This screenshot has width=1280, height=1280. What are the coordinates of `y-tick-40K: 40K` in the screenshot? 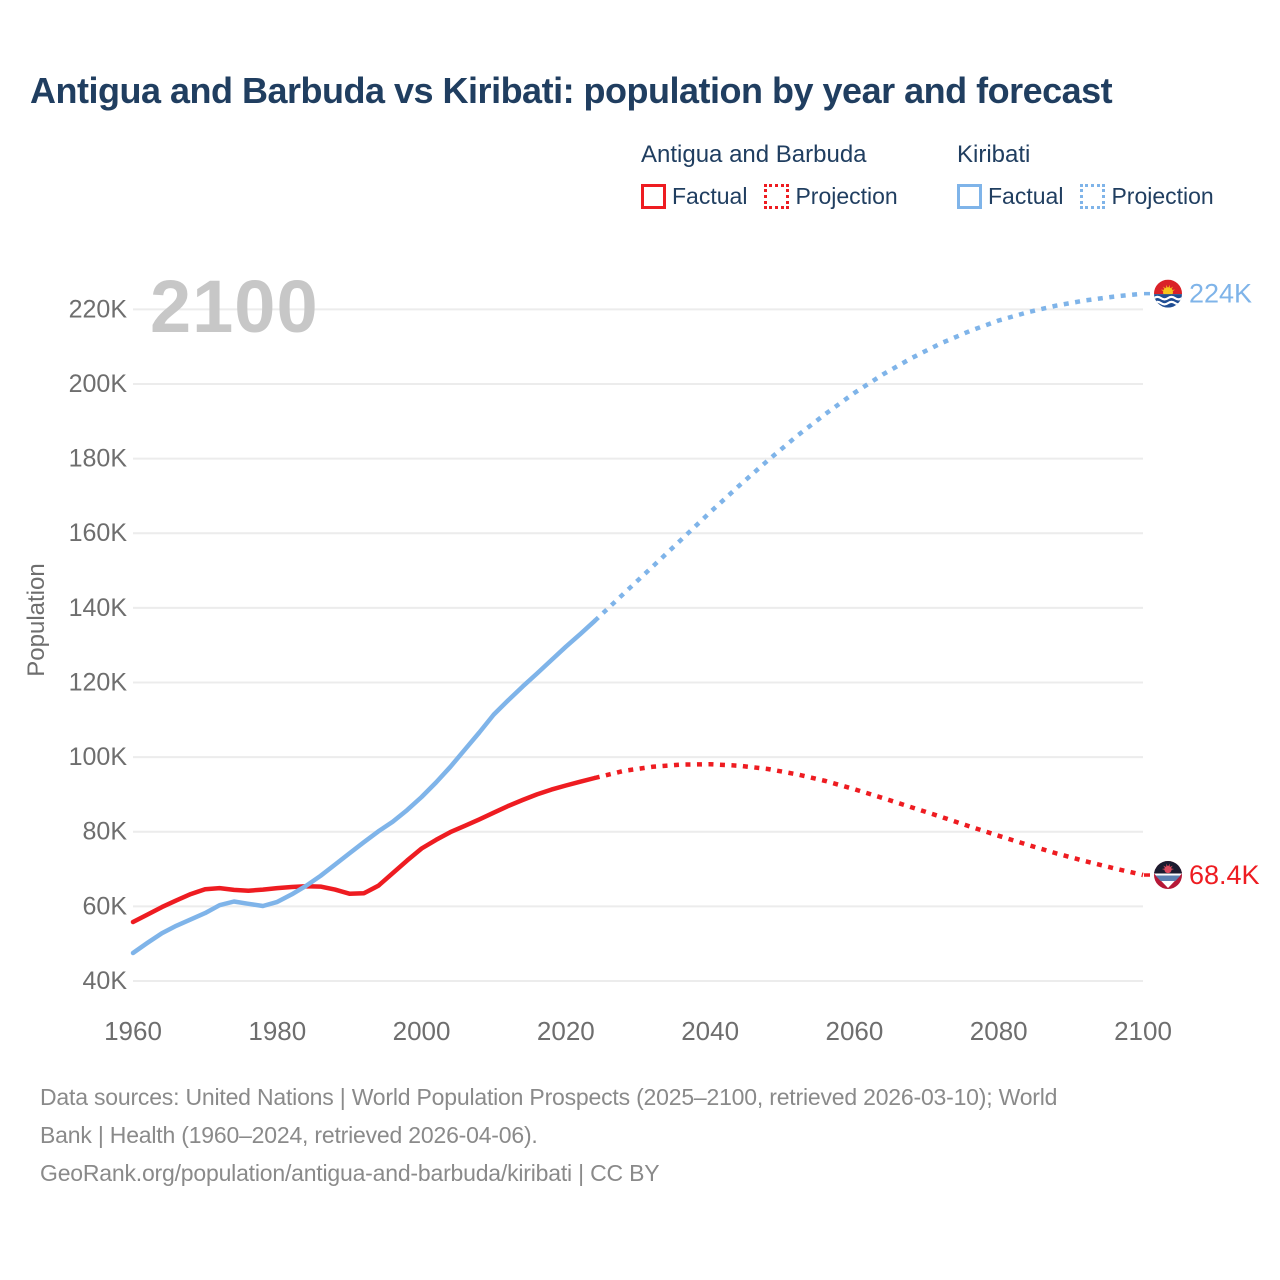 It's located at (105, 981).